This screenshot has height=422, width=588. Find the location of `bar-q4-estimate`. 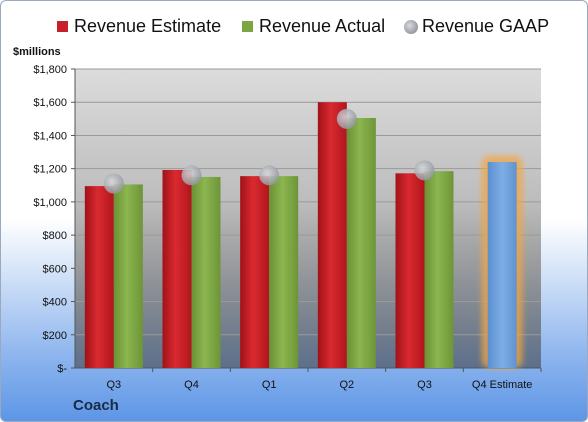

bar-q4-estimate is located at coordinates (502, 265).